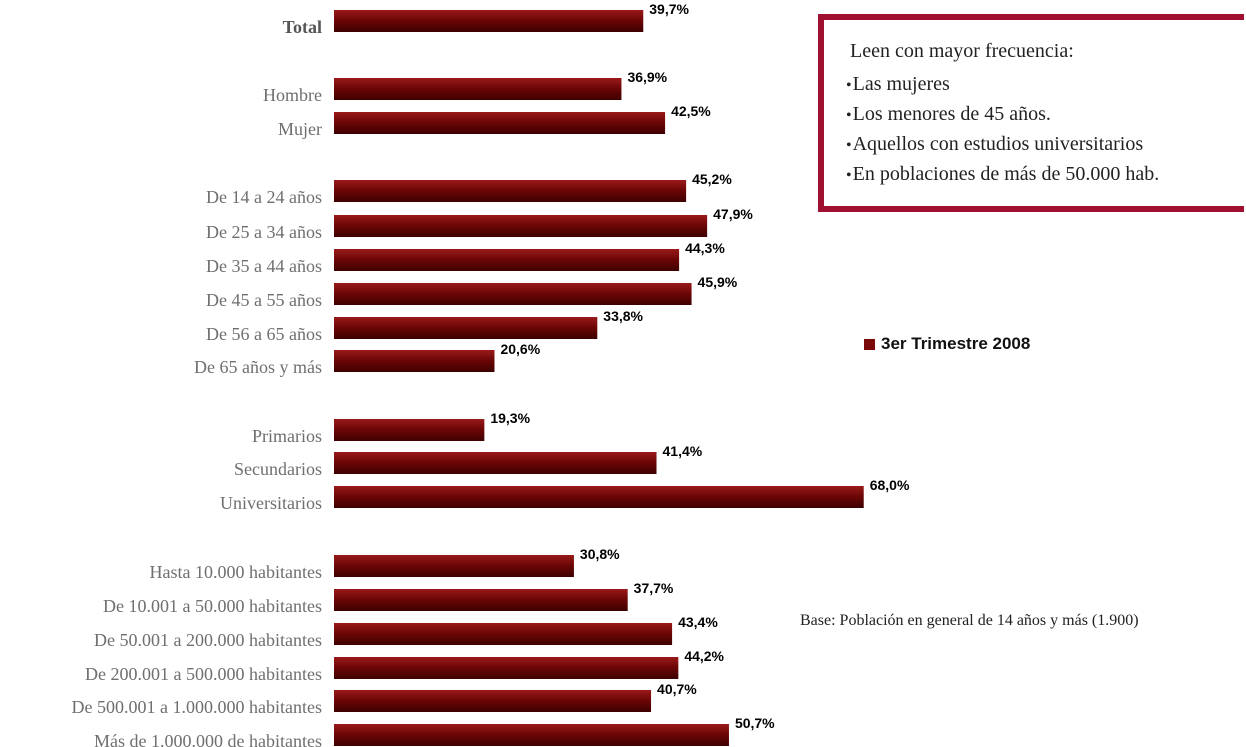 The height and width of the screenshot is (747, 1246). I want to click on bar-row: De 500.001 a 1.000.000 habitantes 40,7%, so click(385, 699).